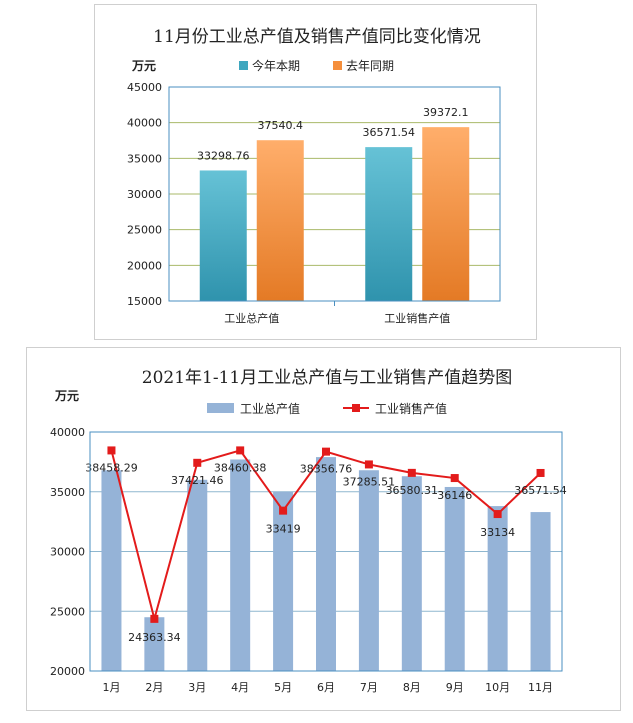 Image resolution: width=633 pixels, height=723 pixels. Describe the element at coordinates (270, 408) in the screenshot. I see `legend-label-total: 工业总产值` at that location.